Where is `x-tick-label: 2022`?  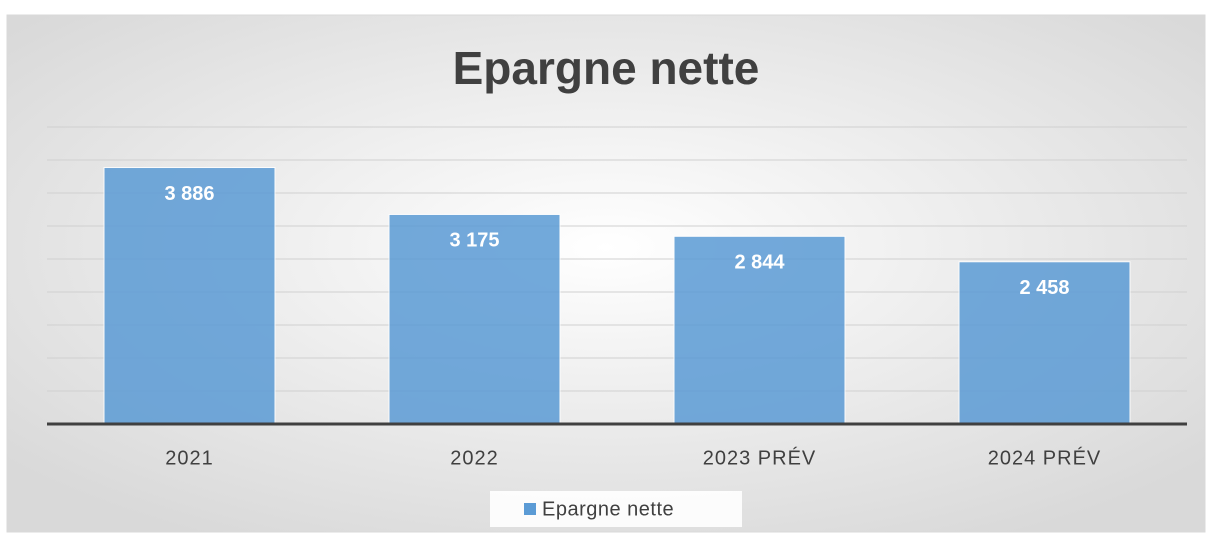 x-tick-label: 2022 is located at coordinates (474, 458).